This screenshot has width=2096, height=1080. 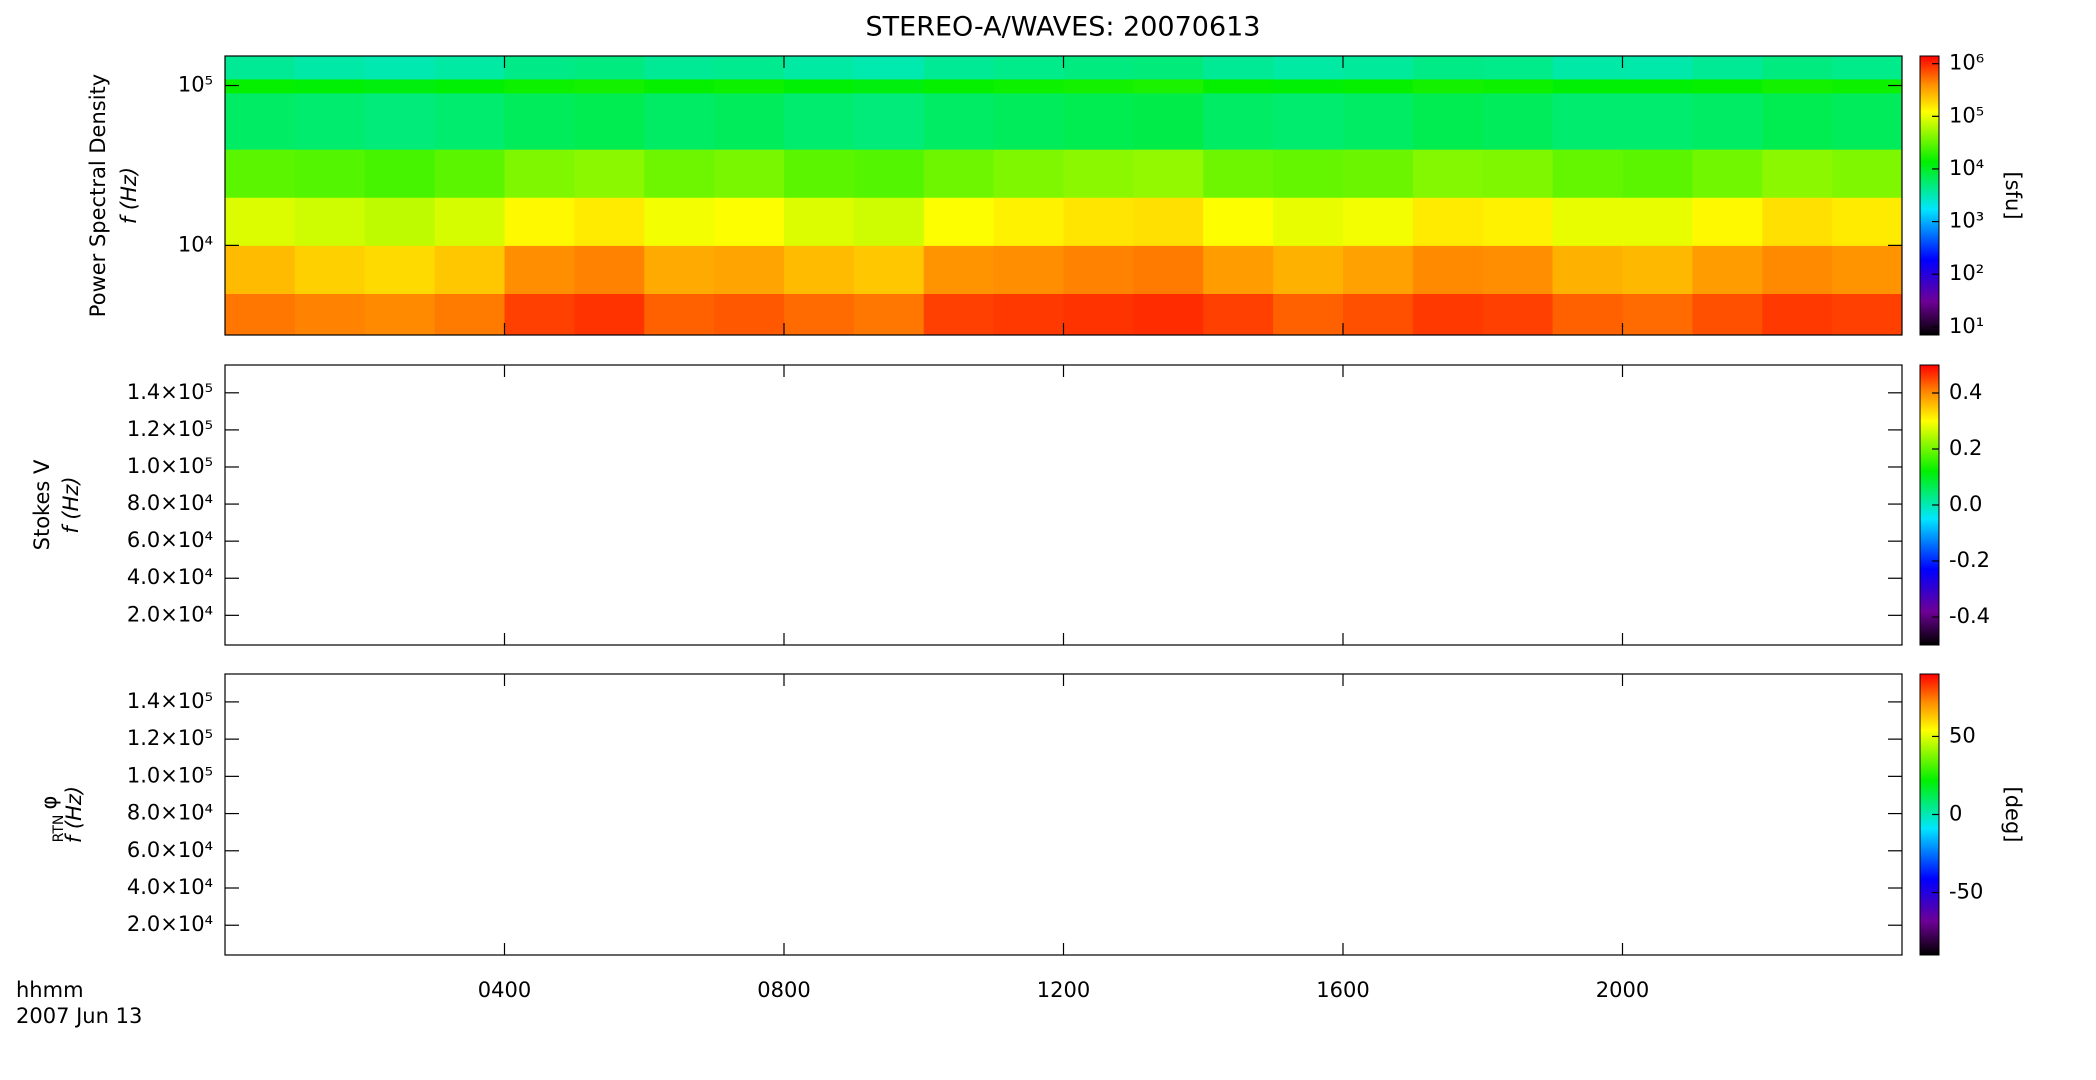 I want to click on colorbar-tick-label: 10⁶, so click(x=1966, y=63).